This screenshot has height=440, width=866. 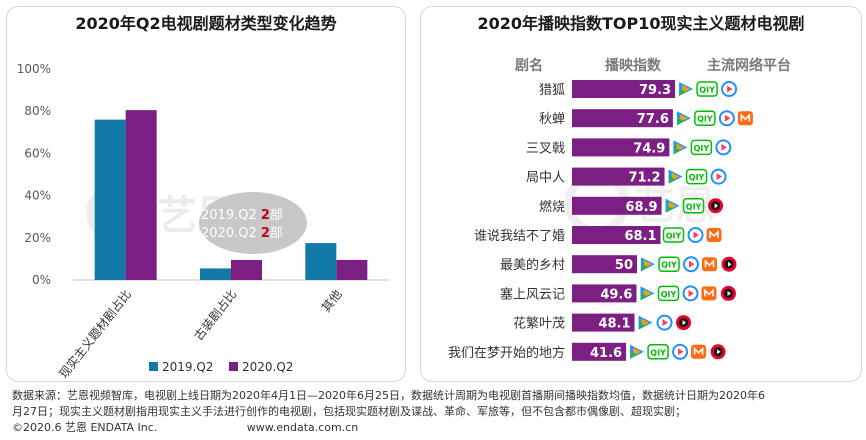 I want to click on footer-credit-line: ©2020.6 艺恩 ENDATA Inc. www.endata.com.cn, so click(x=436, y=428).